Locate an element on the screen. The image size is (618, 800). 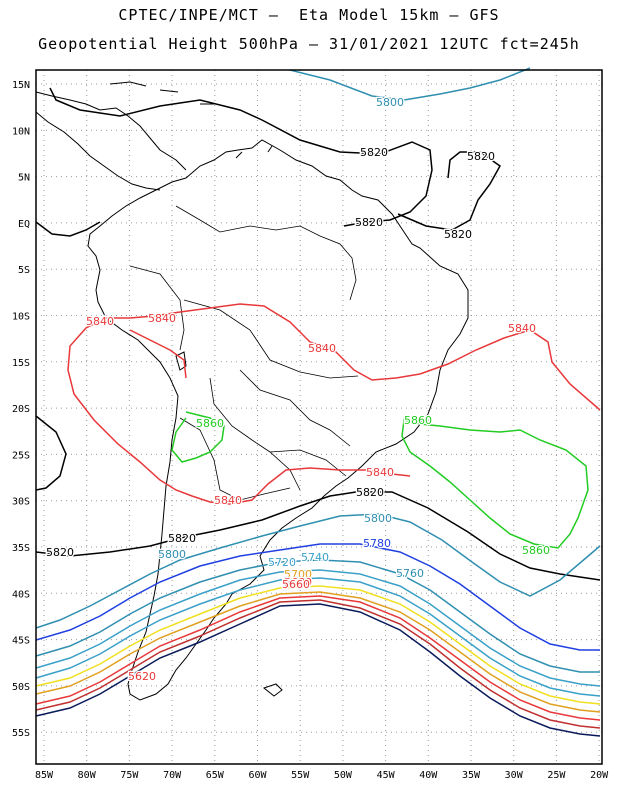
contour-value-label: 5720 is located at coordinates (282, 562).